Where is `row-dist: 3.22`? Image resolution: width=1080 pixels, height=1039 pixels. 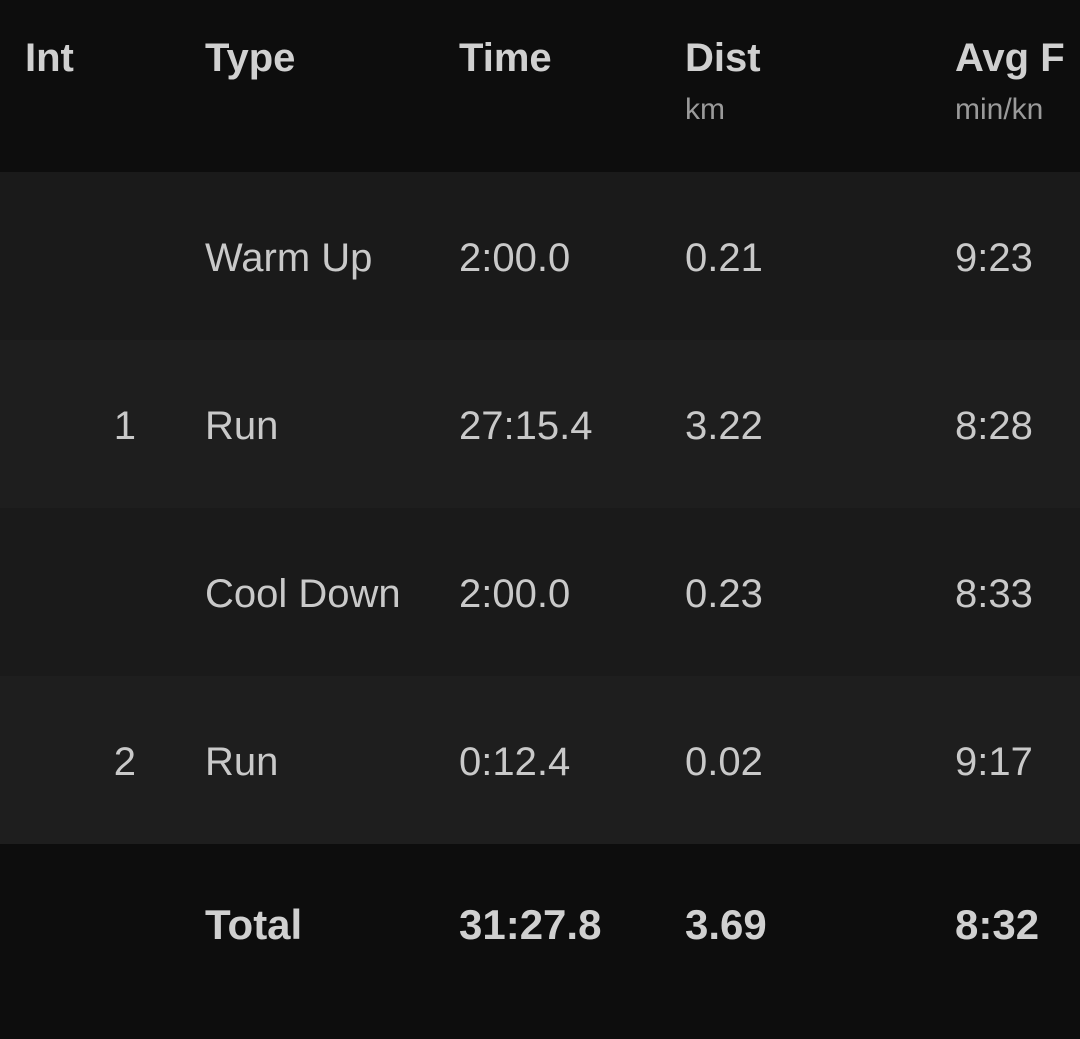 row-dist: 3.22 is located at coordinates (724, 426).